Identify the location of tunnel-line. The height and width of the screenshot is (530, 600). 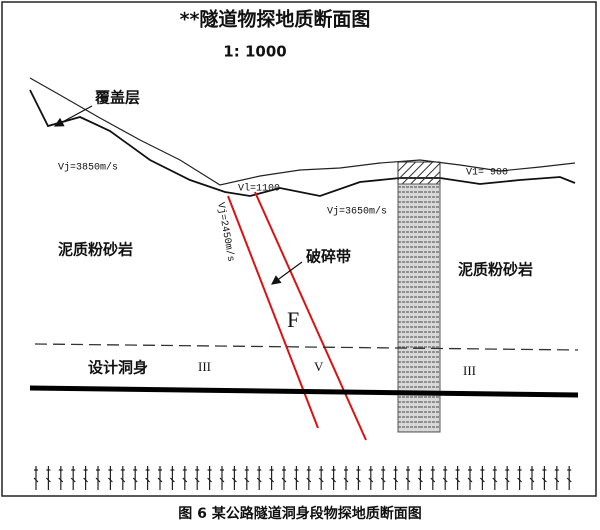
(304, 391).